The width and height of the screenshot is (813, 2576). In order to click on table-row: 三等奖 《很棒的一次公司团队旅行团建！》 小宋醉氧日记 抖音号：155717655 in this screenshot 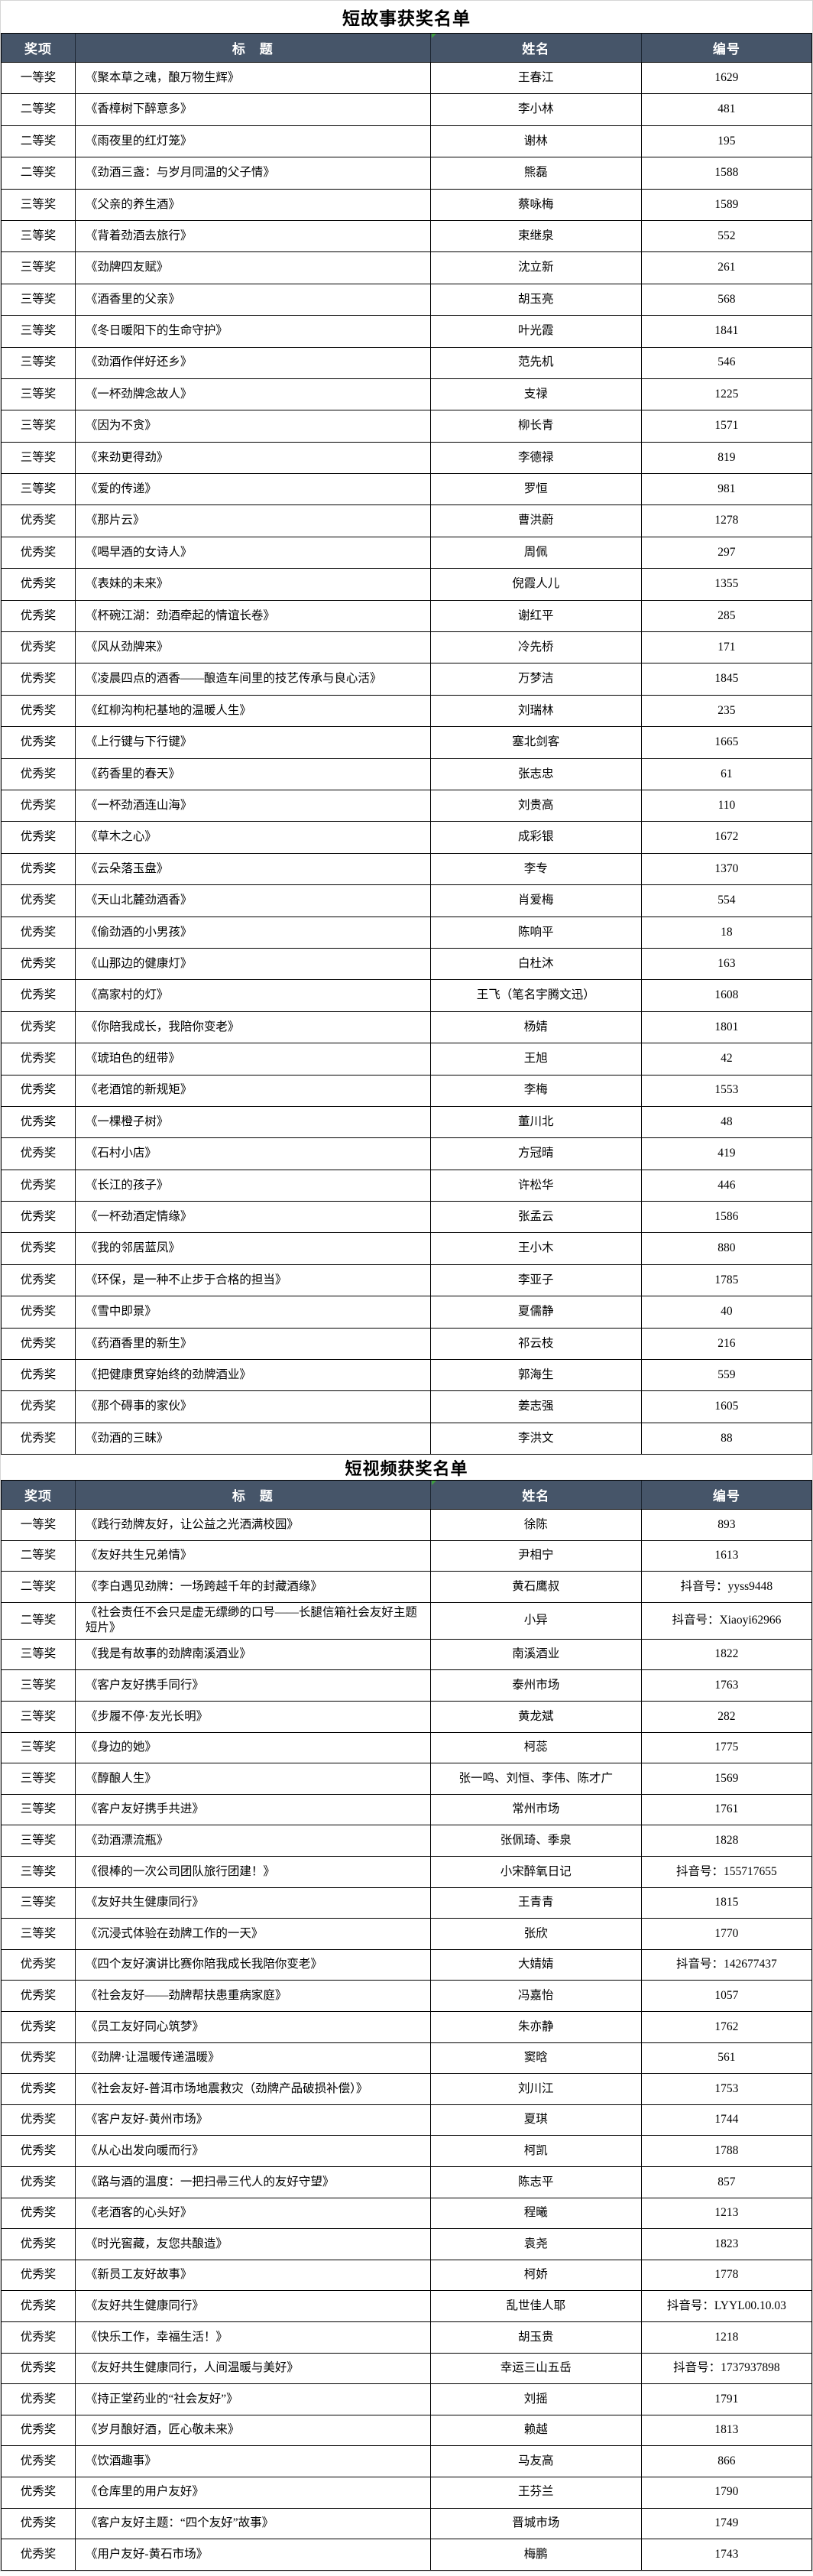, I will do `click(406, 1871)`.